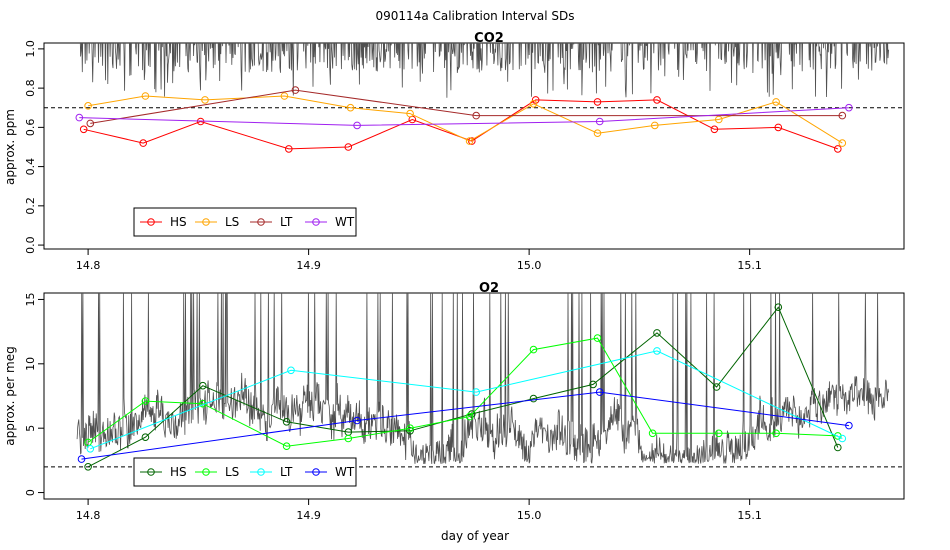 This screenshot has height=550, width=950. What do you see at coordinates (261, 222) in the screenshot?
I see `co2-legend-marker-lt` at bounding box center [261, 222].